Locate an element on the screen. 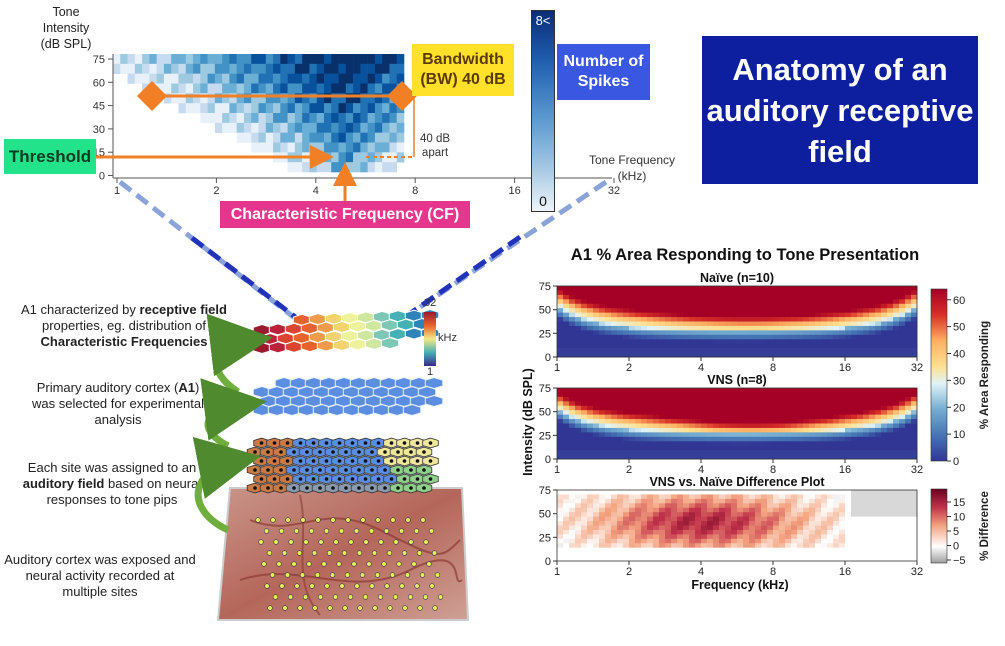 This screenshot has width=1005, height=646. ytick-label: 0 is located at coordinates (548, 562).